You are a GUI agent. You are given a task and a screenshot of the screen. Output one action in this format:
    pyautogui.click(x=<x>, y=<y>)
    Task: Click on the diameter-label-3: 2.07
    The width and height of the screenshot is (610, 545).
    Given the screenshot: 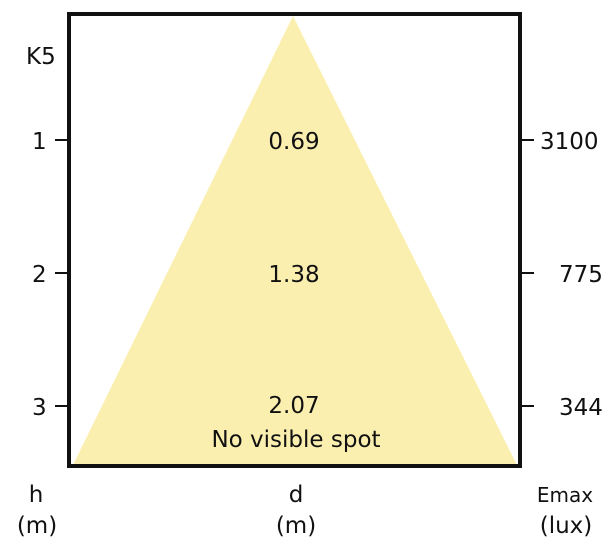 What is the action you would take?
    pyautogui.click(x=293, y=406)
    